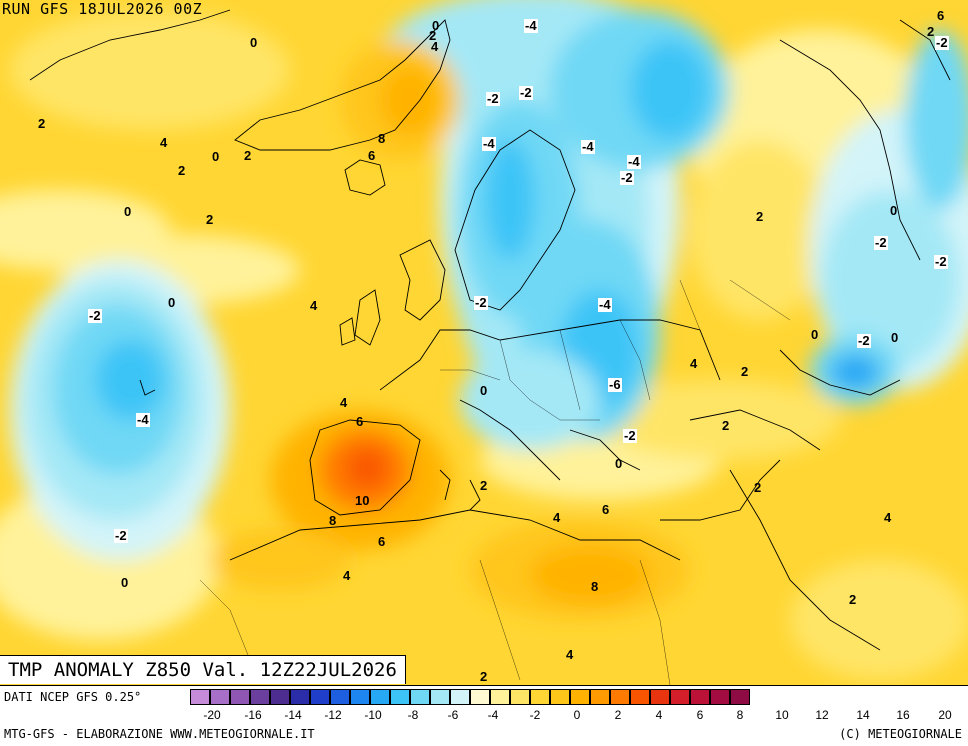 The width and height of the screenshot is (968, 746). What do you see at coordinates (212, 715) in the screenshot?
I see `color-scale-tick: -20` at bounding box center [212, 715].